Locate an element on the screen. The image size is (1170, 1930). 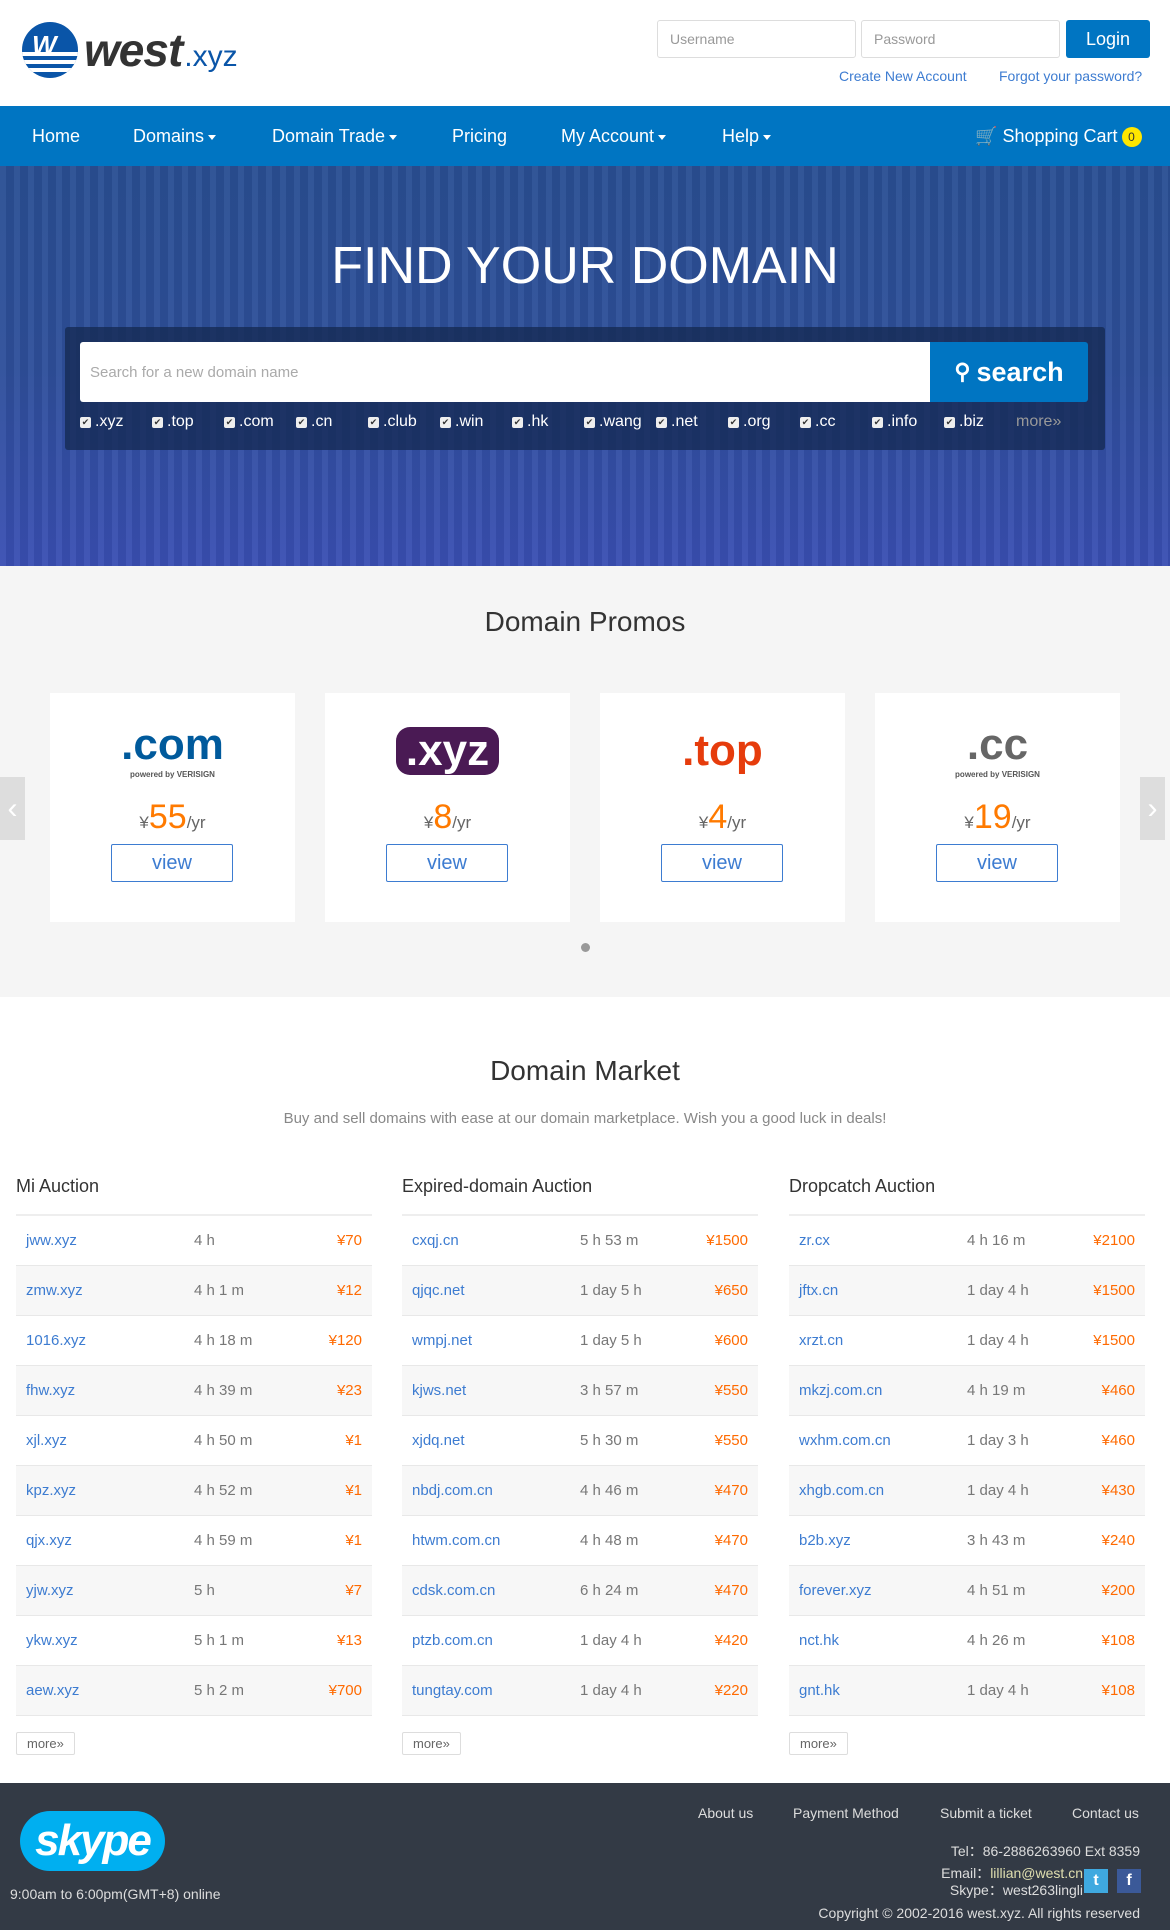
tld-checkbox: ✔ .xyz is located at coordinates (116, 422).